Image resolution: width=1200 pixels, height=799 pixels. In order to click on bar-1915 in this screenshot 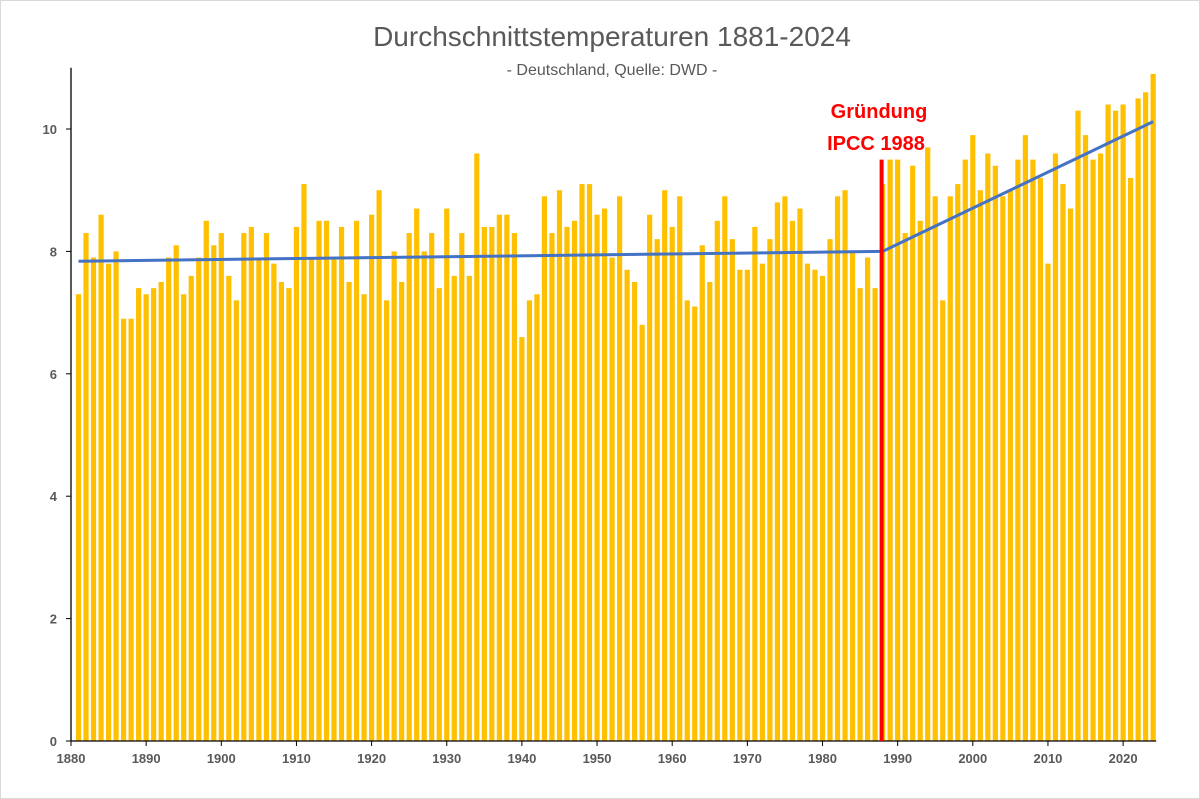, I will do `click(334, 499)`.